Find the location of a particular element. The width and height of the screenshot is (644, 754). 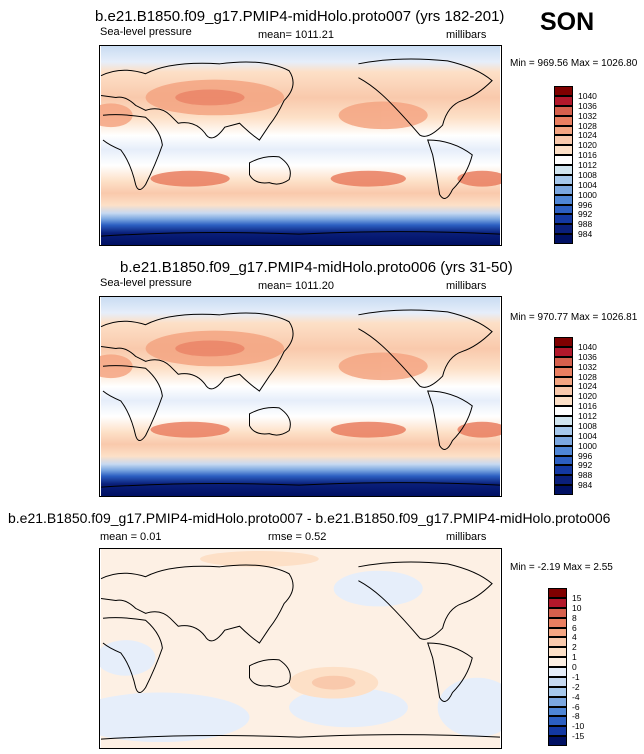

colorbar-tick-label: 992 is located at coordinates (585, 214).